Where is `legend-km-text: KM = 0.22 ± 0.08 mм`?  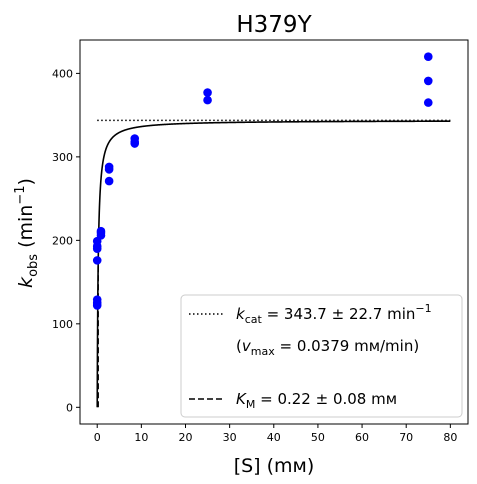 legend-km-text: KM = 0.22 ± 0.08 mм is located at coordinates (316, 400).